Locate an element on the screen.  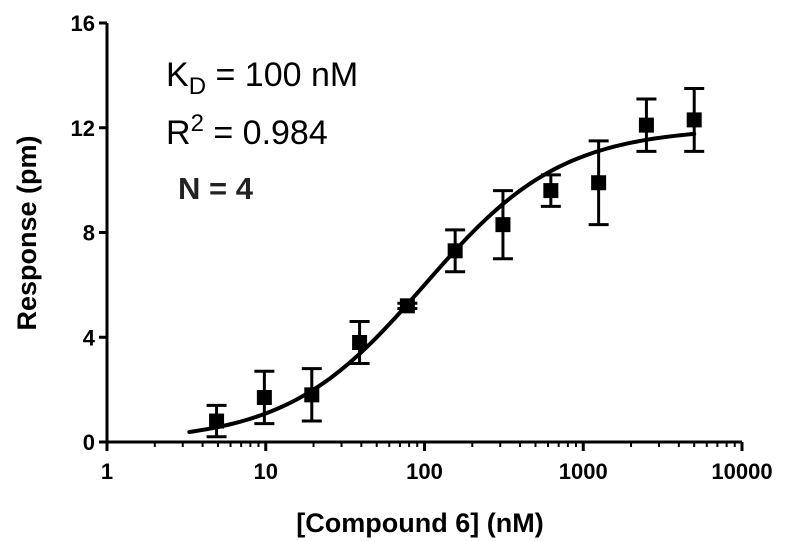
n-annotation: N = 4 is located at coordinates (216, 188).